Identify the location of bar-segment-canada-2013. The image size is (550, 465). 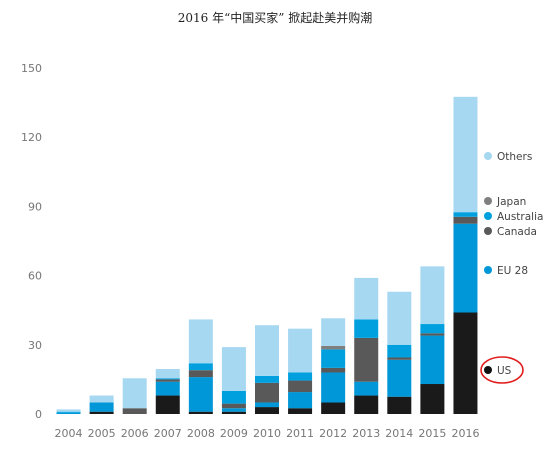
(366, 359).